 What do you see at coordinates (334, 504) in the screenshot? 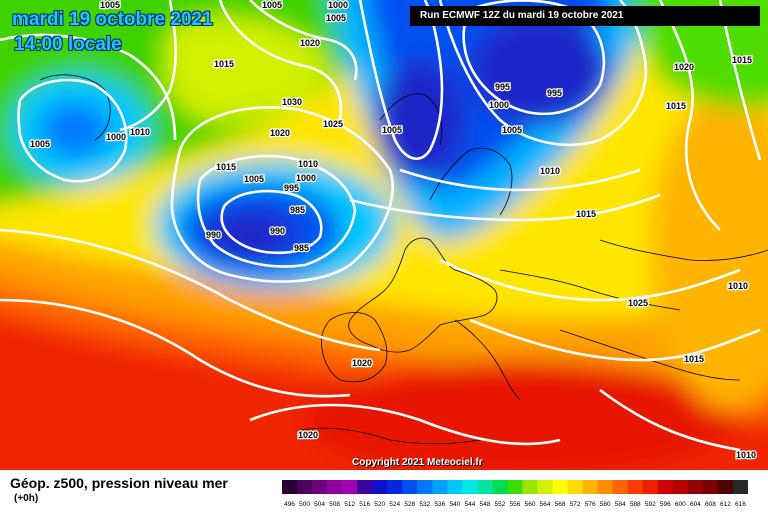
I see `scale-label: 508` at bounding box center [334, 504].